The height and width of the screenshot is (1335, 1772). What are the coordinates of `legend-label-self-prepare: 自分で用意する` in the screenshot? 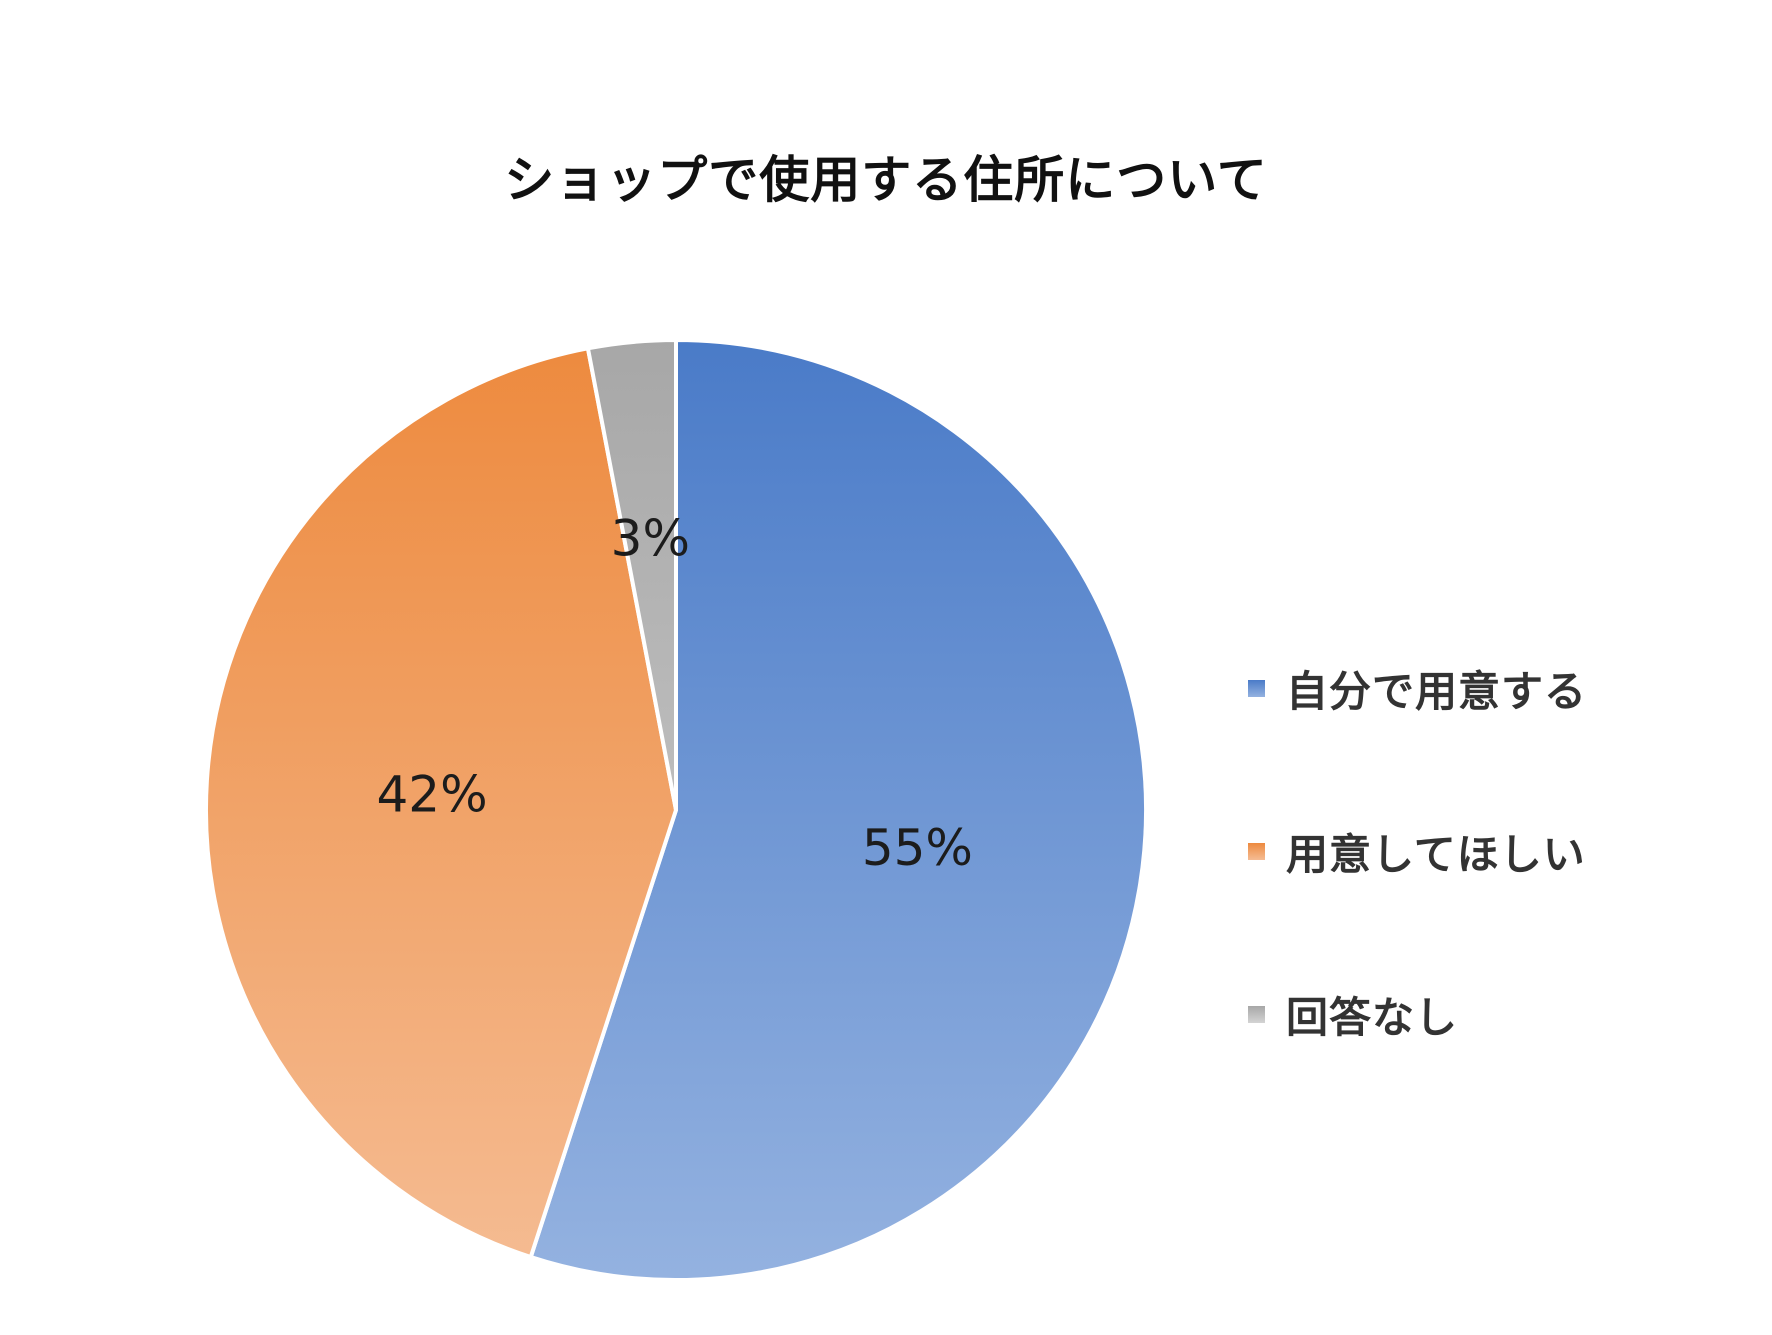 It's located at (1437, 691).